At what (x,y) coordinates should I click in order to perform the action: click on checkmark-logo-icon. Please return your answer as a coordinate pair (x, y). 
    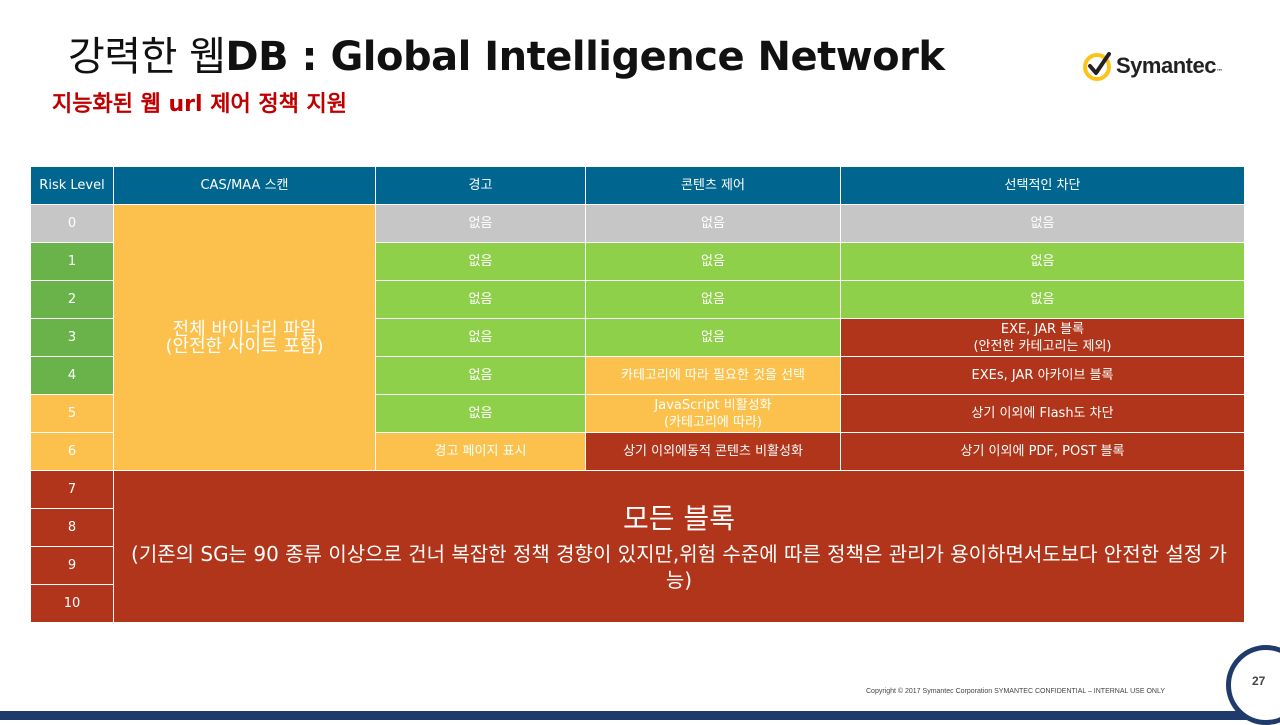
    Looking at the image, I should click on (1097, 66).